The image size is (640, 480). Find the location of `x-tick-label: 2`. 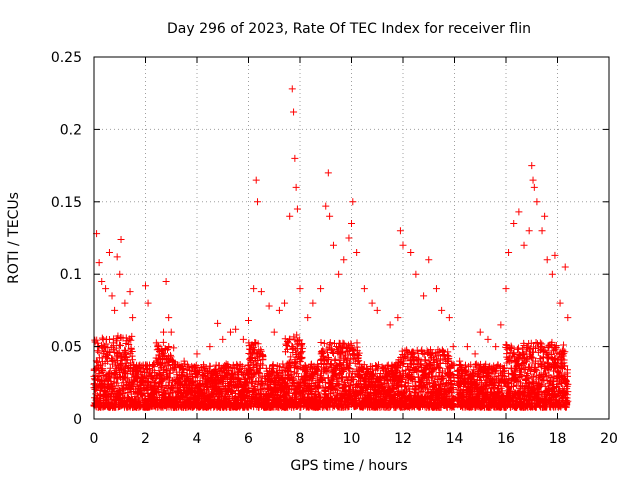

x-tick-label: 2 is located at coordinates (145, 439).